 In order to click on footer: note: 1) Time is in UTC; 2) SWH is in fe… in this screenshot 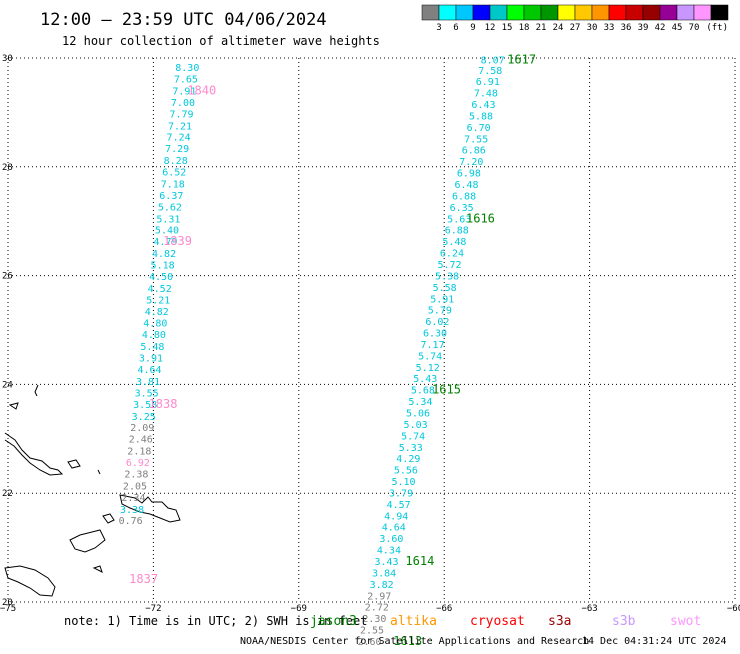, I will do `click(395, 630)`.